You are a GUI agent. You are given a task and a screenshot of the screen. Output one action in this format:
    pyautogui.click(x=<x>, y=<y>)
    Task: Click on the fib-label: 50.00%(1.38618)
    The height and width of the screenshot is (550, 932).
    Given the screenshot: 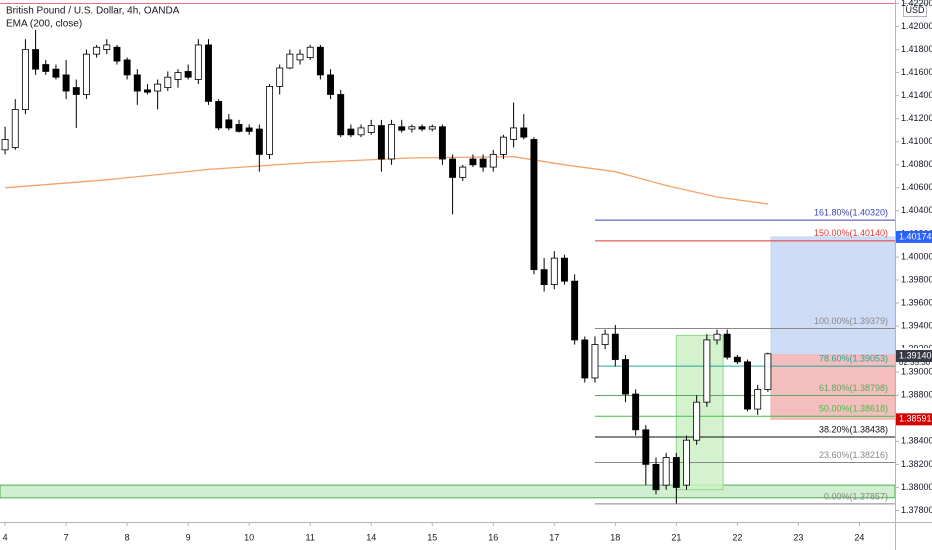 What is the action you would take?
    pyautogui.click(x=853, y=409)
    